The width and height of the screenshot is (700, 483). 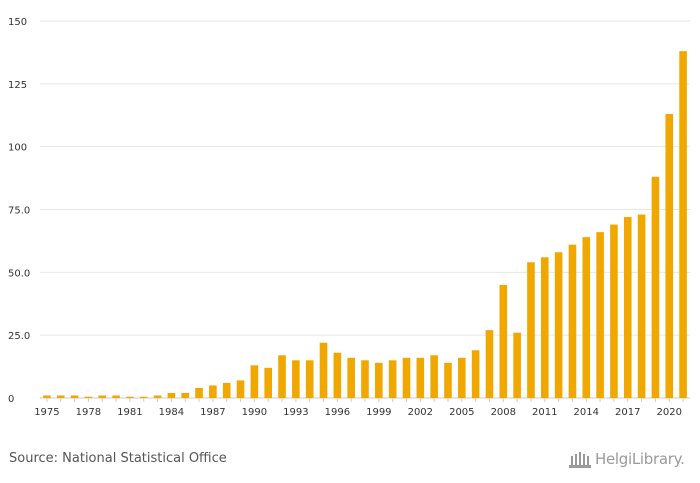 I want to click on y-tick-label: 125, so click(x=17, y=85).